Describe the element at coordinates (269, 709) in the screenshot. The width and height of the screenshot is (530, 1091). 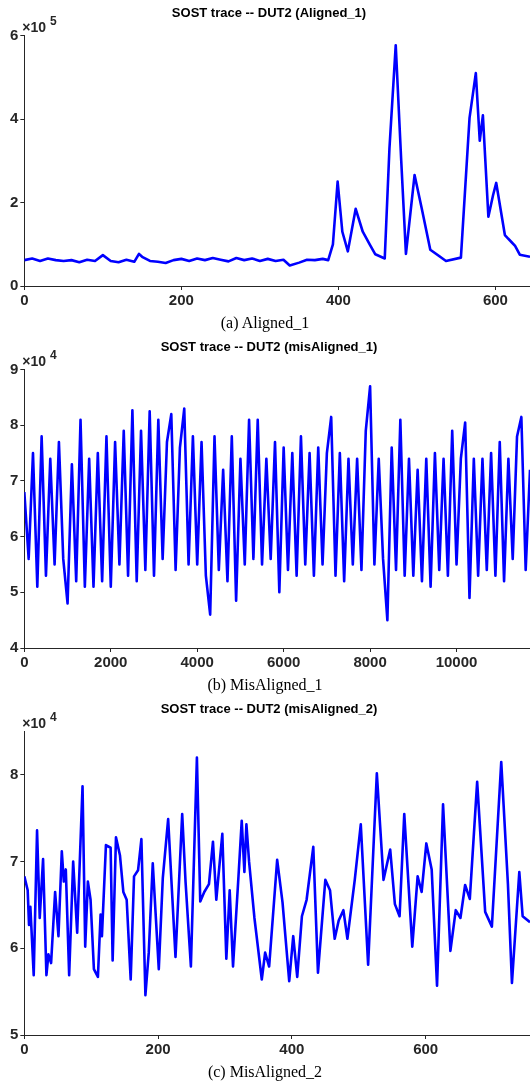
I see `chart-title: SOST trace -- DUT2 (misAligned_2)` at that location.